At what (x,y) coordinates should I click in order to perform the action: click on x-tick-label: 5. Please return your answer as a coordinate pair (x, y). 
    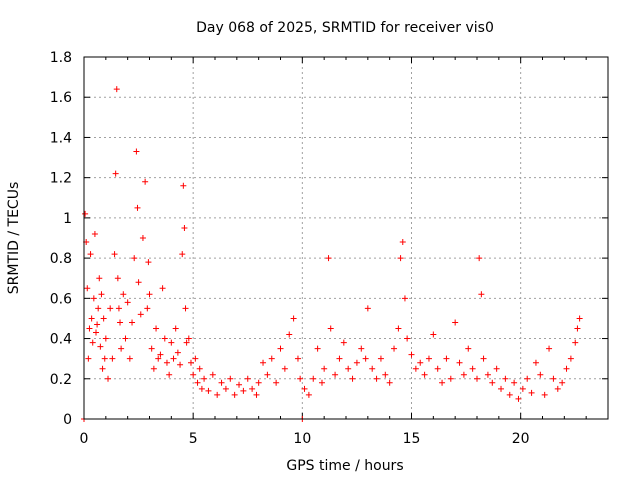
    Looking at the image, I should click on (193, 439).